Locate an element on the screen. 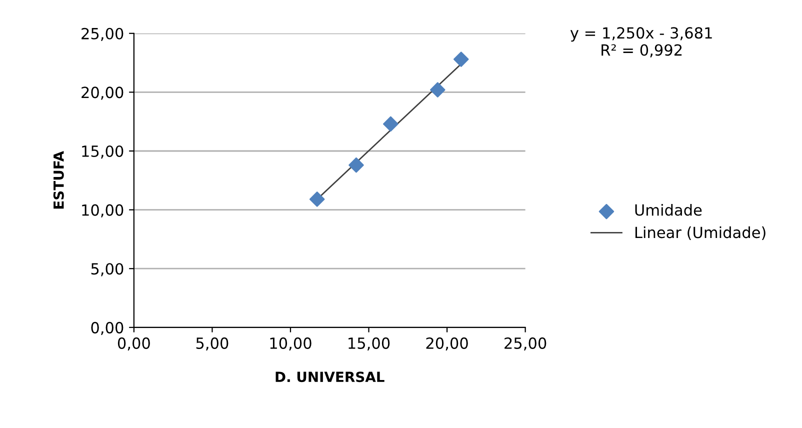  y-tick-label: 20,00 is located at coordinates (103, 93).